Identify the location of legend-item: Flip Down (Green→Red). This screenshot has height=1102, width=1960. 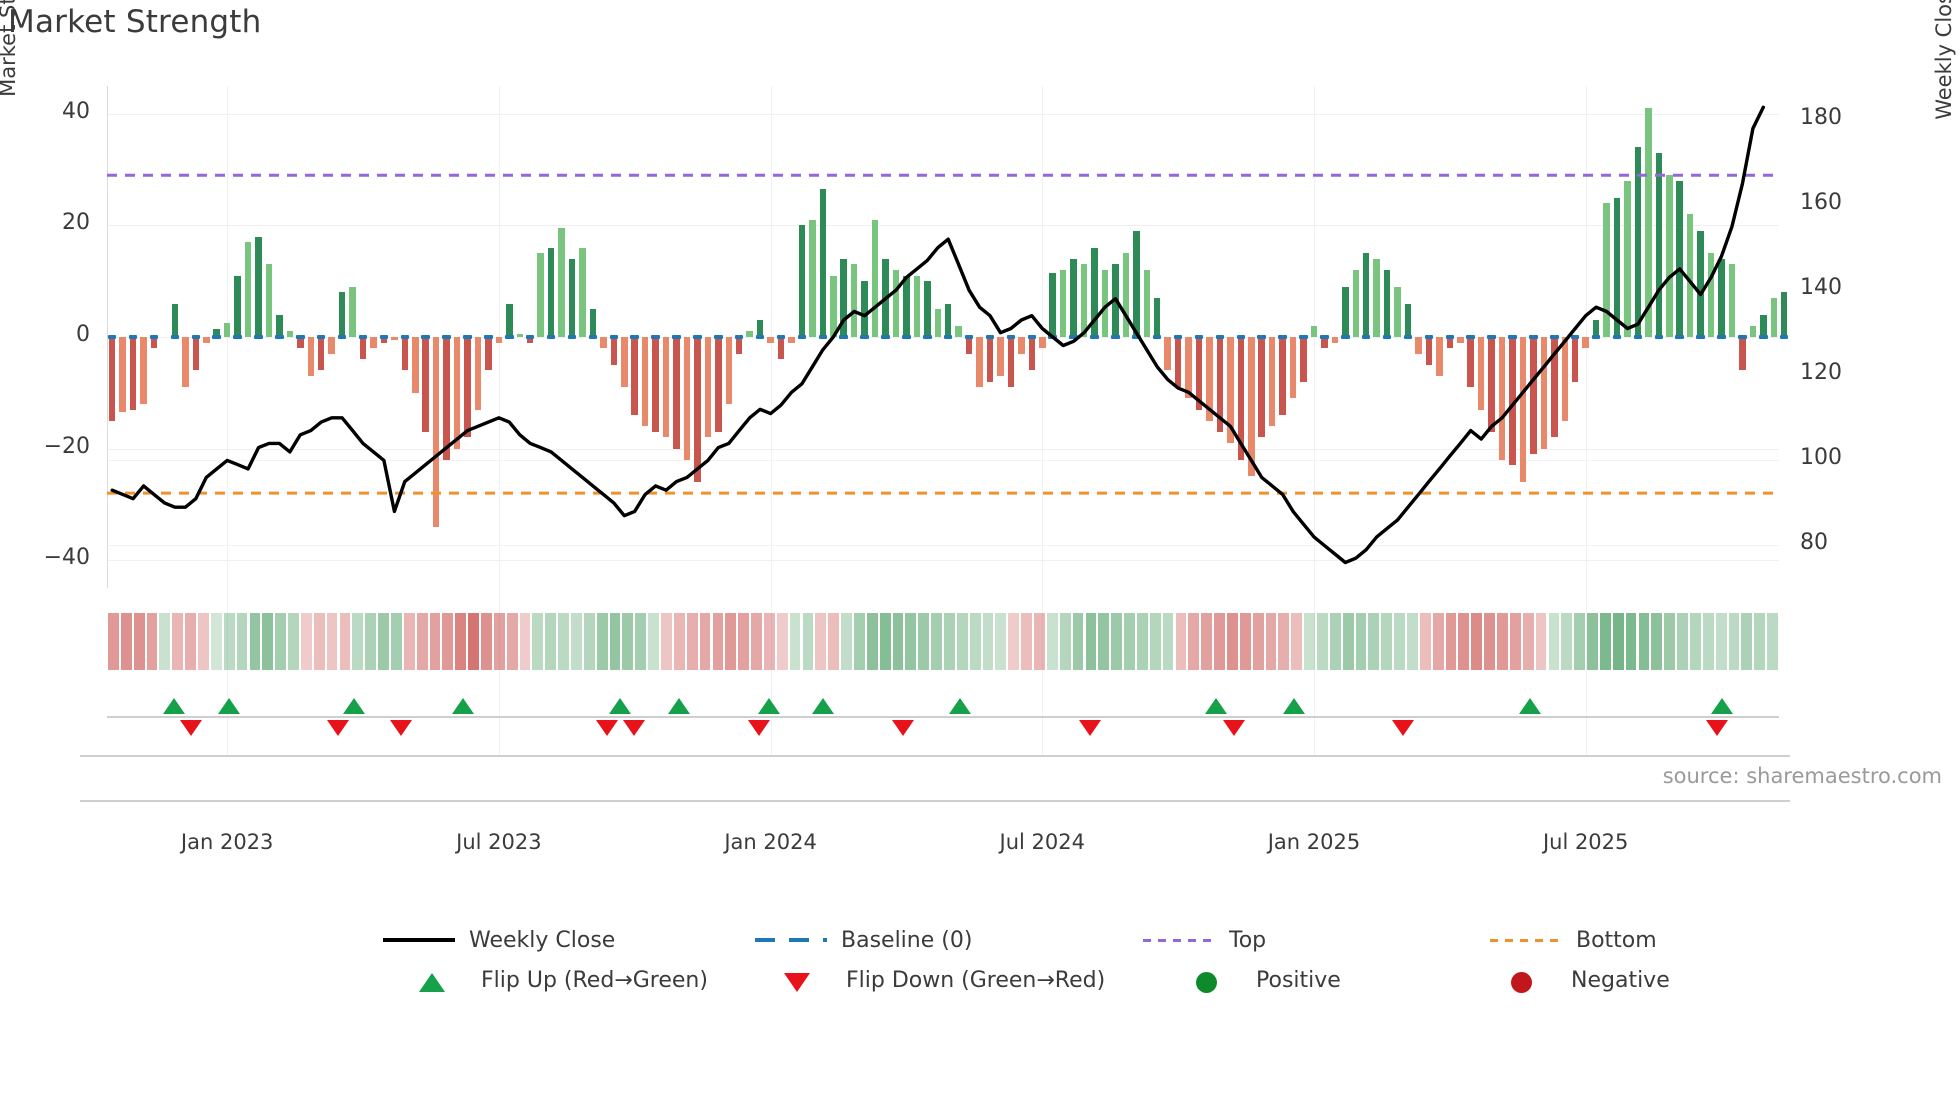
(932, 980).